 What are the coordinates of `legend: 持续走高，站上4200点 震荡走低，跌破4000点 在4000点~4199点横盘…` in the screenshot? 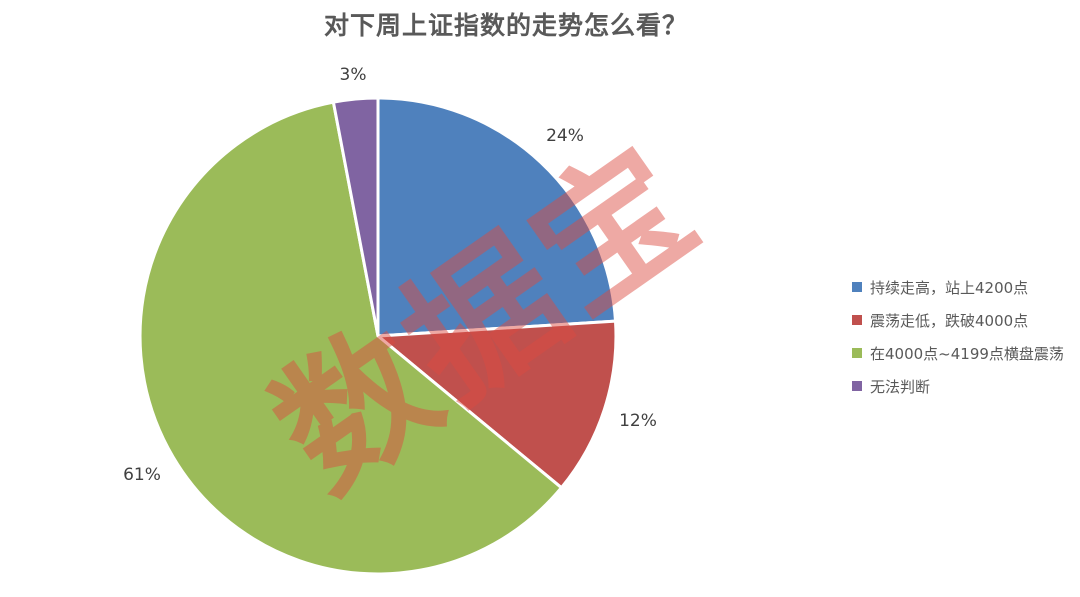 It's located at (958, 336).